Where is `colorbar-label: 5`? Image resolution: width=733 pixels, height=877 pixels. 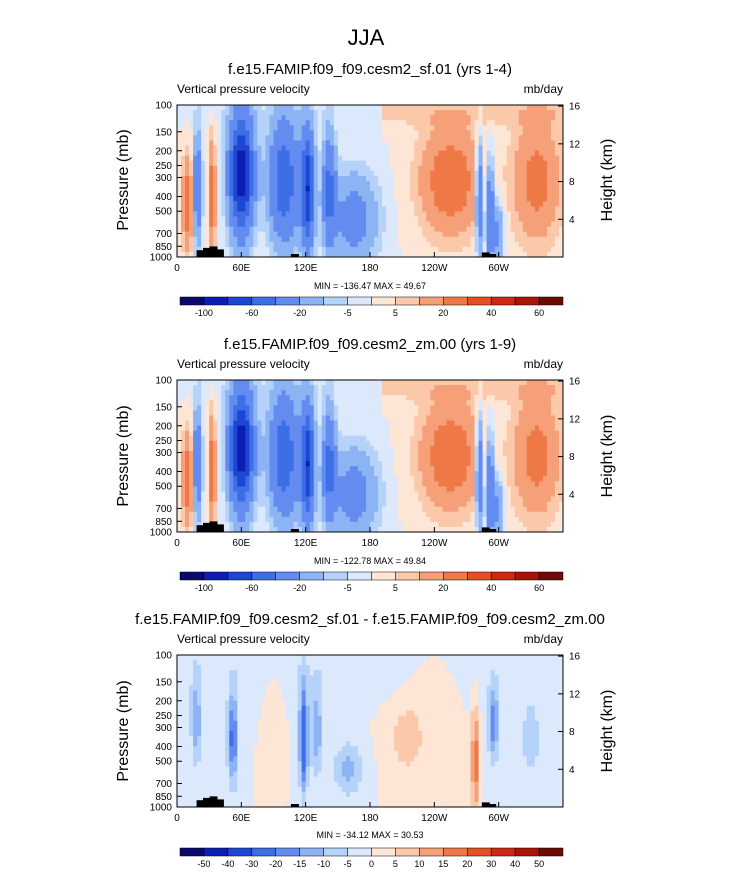 colorbar-label: 5 is located at coordinates (395, 313).